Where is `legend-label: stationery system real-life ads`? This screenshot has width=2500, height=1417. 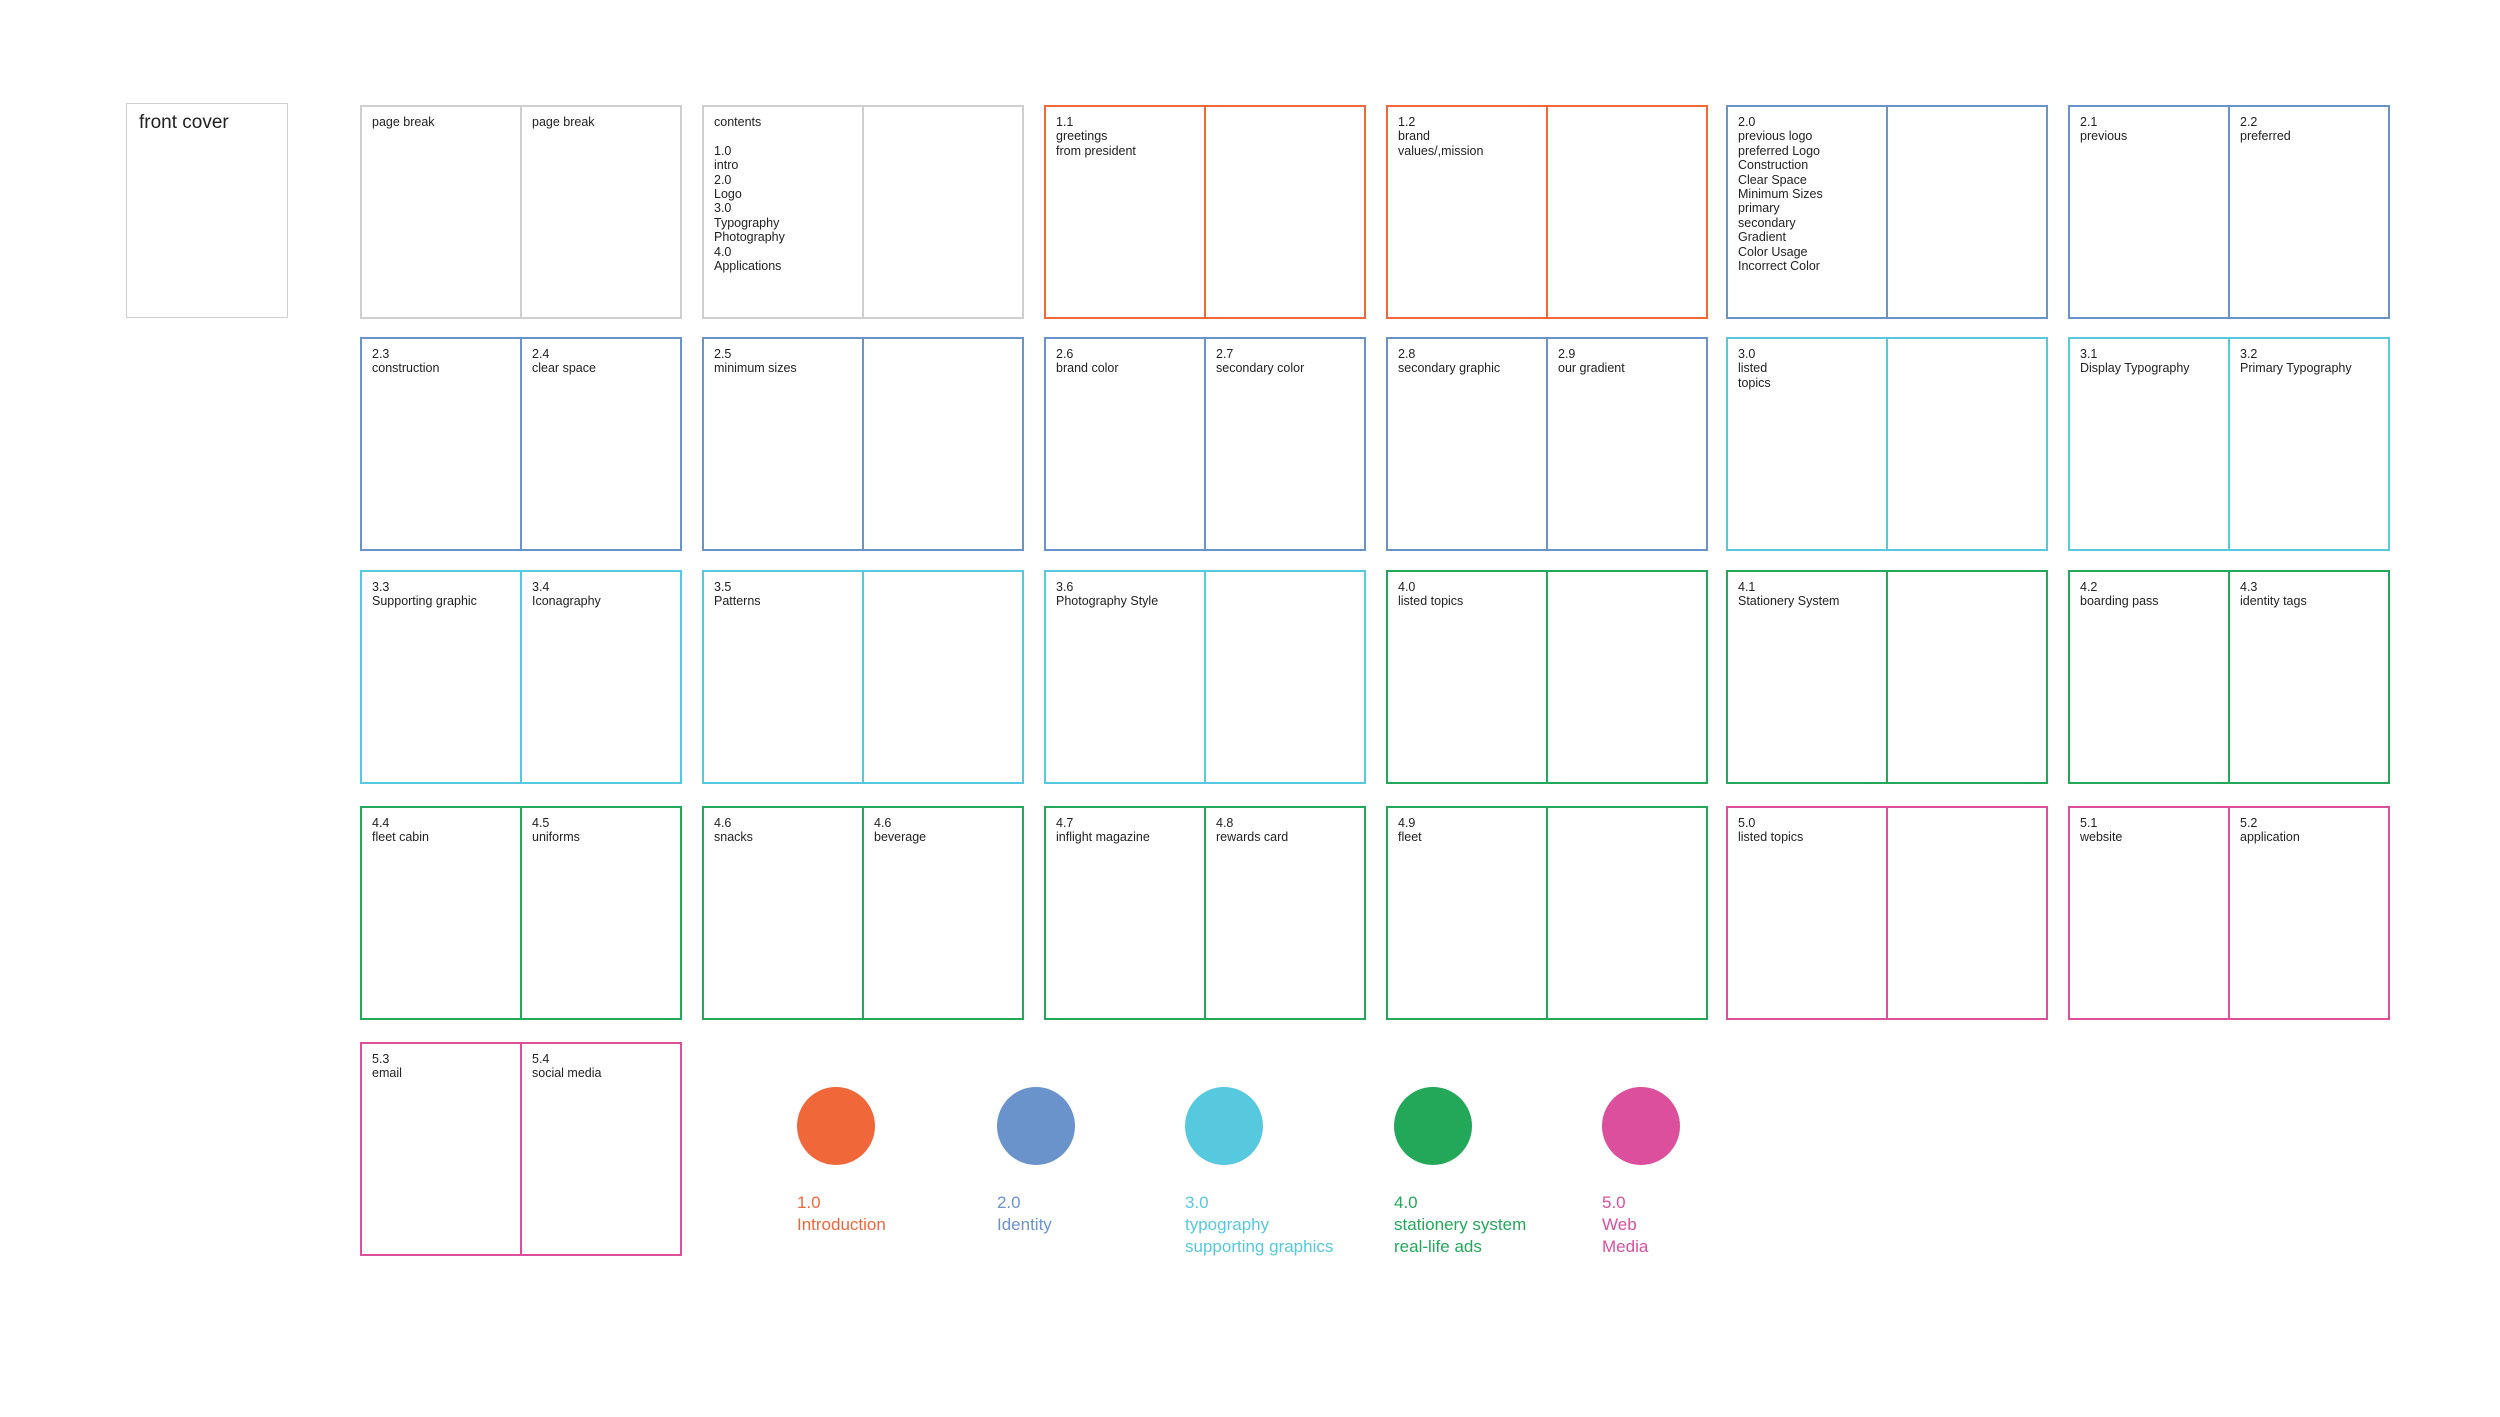
legend-label: stationery system real-life ads is located at coordinates (1460, 1235).